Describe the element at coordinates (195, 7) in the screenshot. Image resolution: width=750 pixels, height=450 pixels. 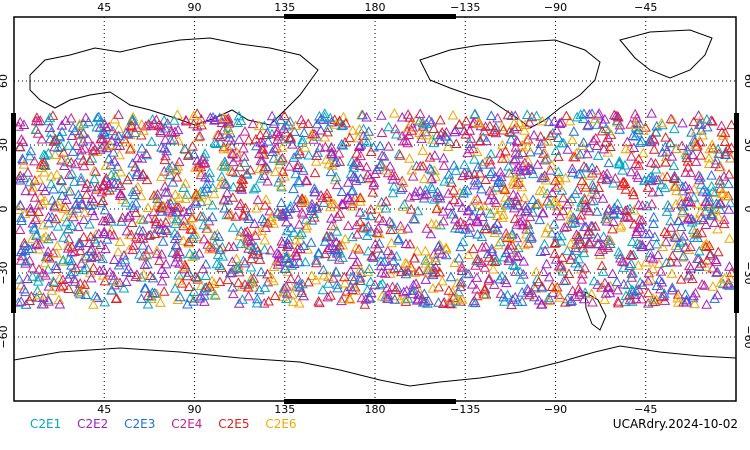
I see `lon-tick-label-top: 90` at that location.